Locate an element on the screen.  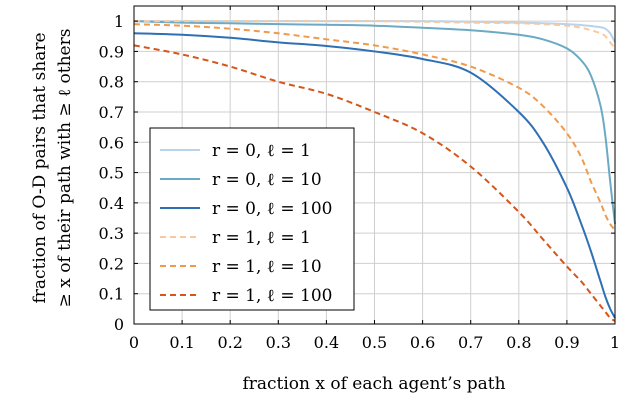
legend-label-0: r = 0, ℓ = 1 is located at coordinates (261, 151).